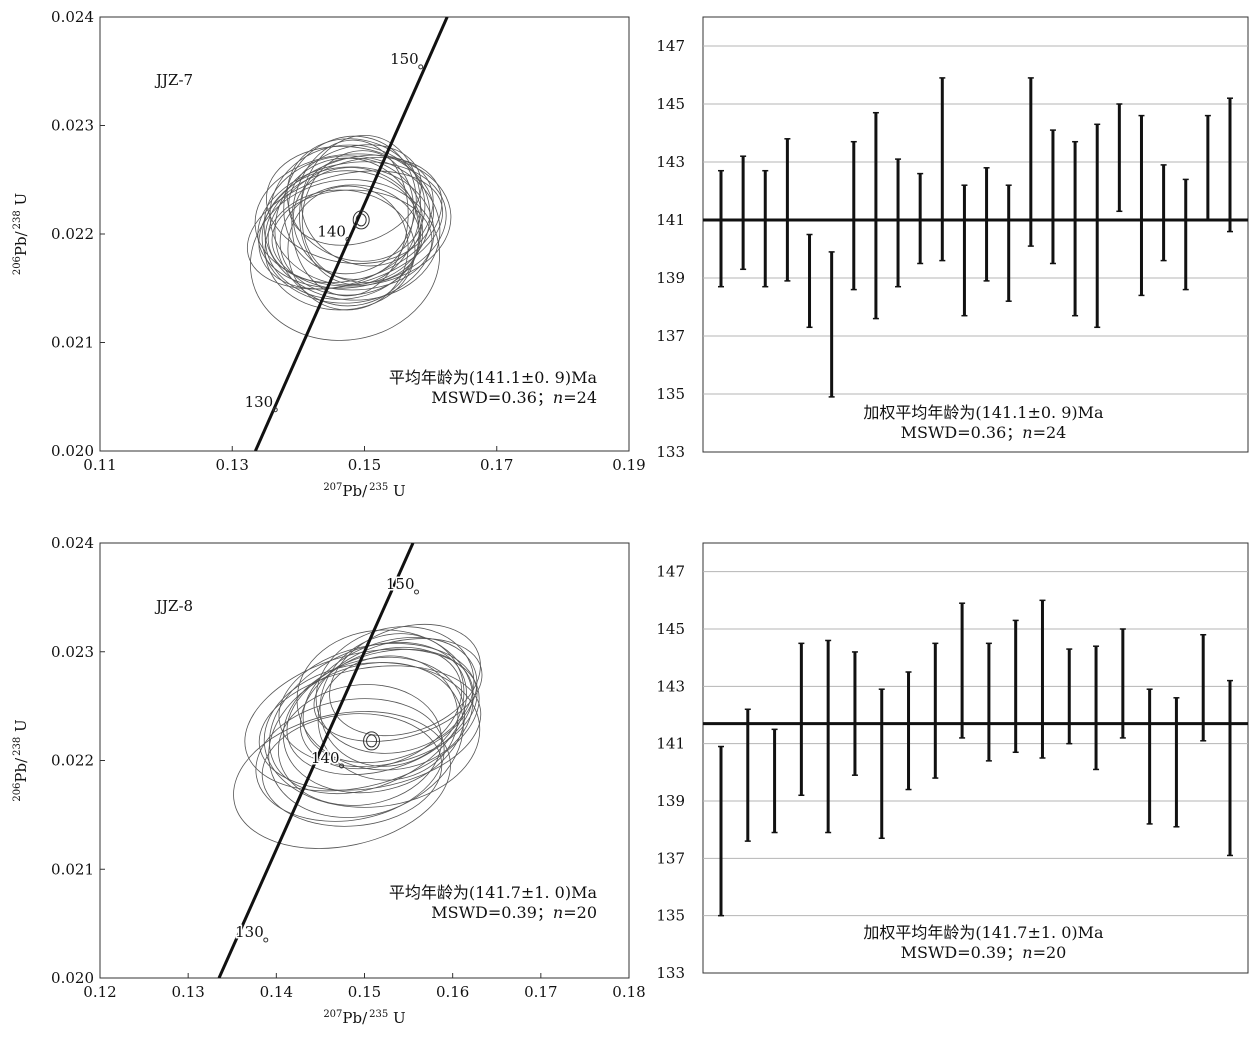 Image resolution: width=1251 pixels, height=1041 pixels. What do you see at coordinates (628, 992) in the screenshot?
I see `x-tick-label: 0.18` at bounding box center [628, 992].